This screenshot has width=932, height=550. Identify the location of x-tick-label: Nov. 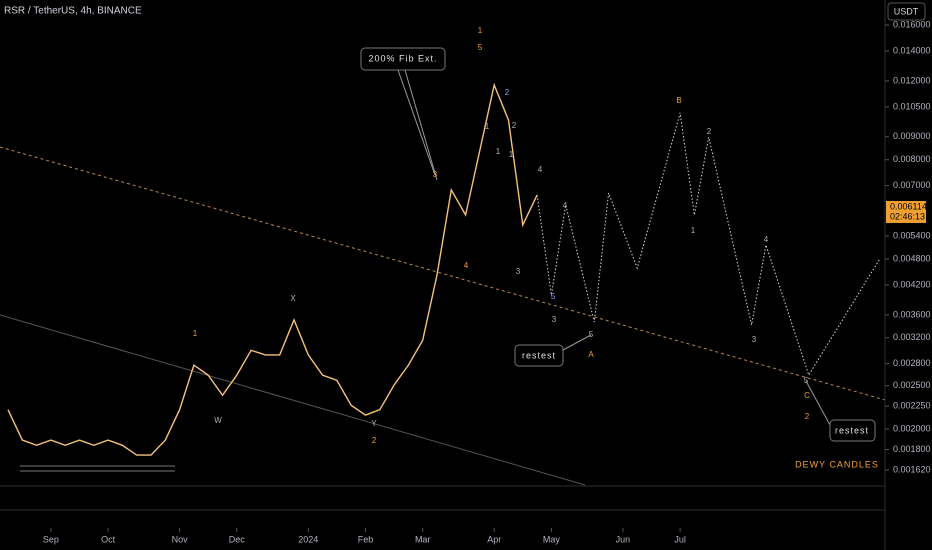
(180, 539).